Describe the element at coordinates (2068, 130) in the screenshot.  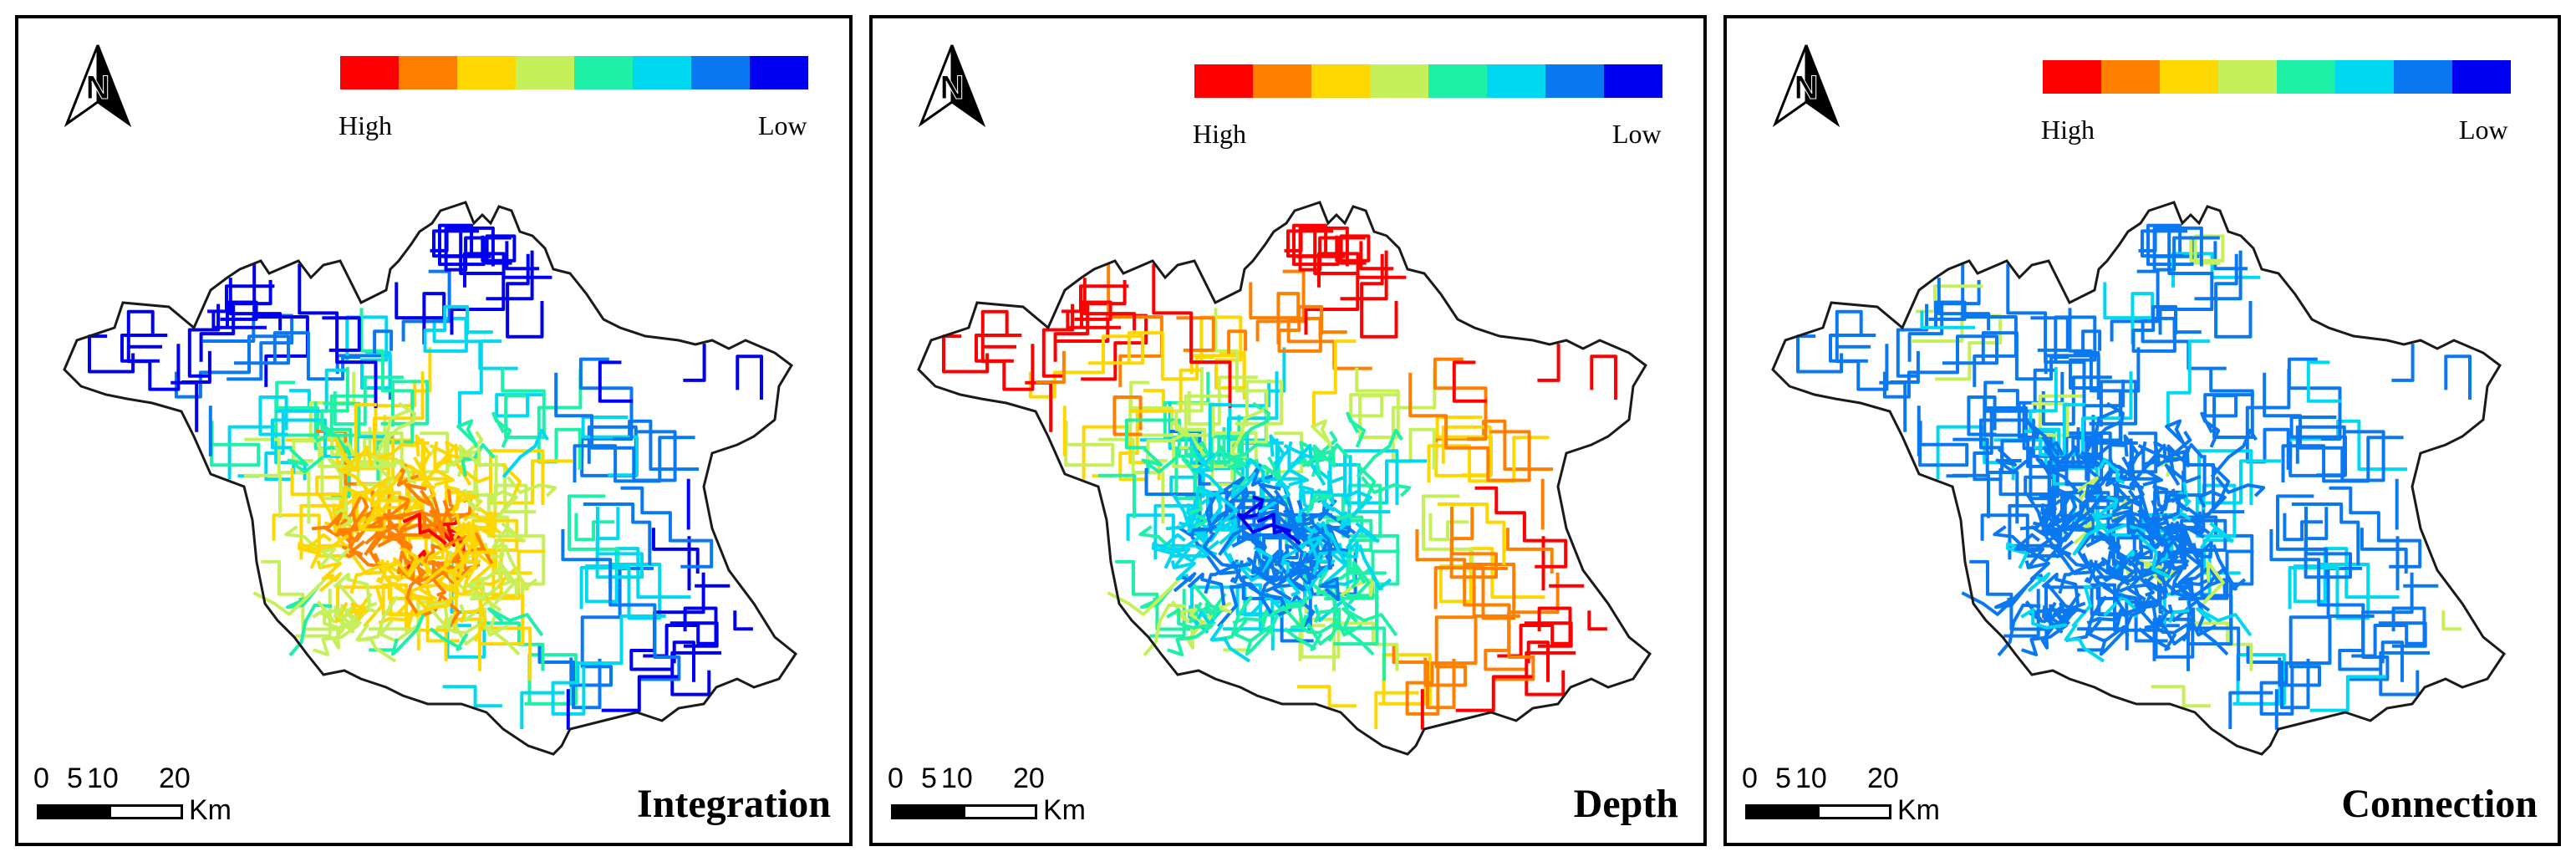
I see `legend-high-label: High` at that location.